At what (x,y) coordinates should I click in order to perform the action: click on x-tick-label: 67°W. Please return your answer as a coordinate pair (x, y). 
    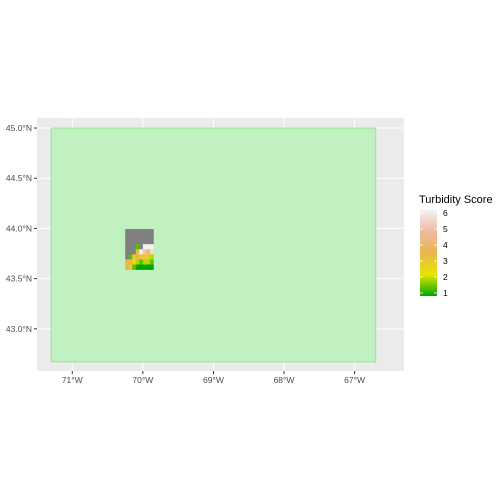
    Looking at the image, I should click on (354, 380).